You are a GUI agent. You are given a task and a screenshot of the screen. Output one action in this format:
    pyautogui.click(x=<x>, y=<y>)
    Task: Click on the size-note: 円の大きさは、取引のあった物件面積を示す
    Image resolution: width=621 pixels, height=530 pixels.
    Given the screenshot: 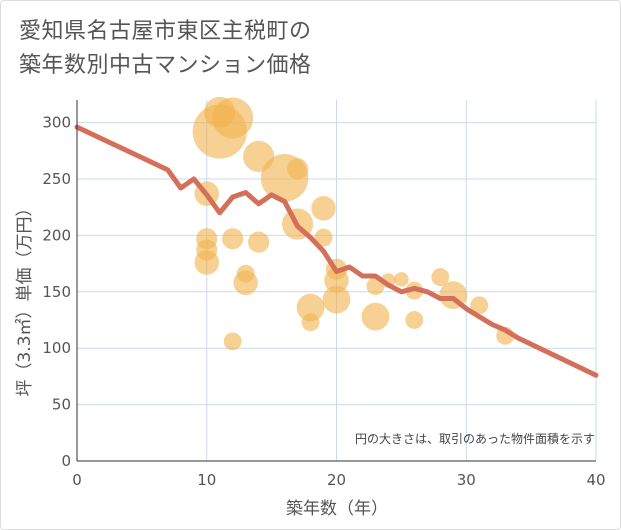 What is the action you would take?
    pyautogui.click(x=475, y=438)
    